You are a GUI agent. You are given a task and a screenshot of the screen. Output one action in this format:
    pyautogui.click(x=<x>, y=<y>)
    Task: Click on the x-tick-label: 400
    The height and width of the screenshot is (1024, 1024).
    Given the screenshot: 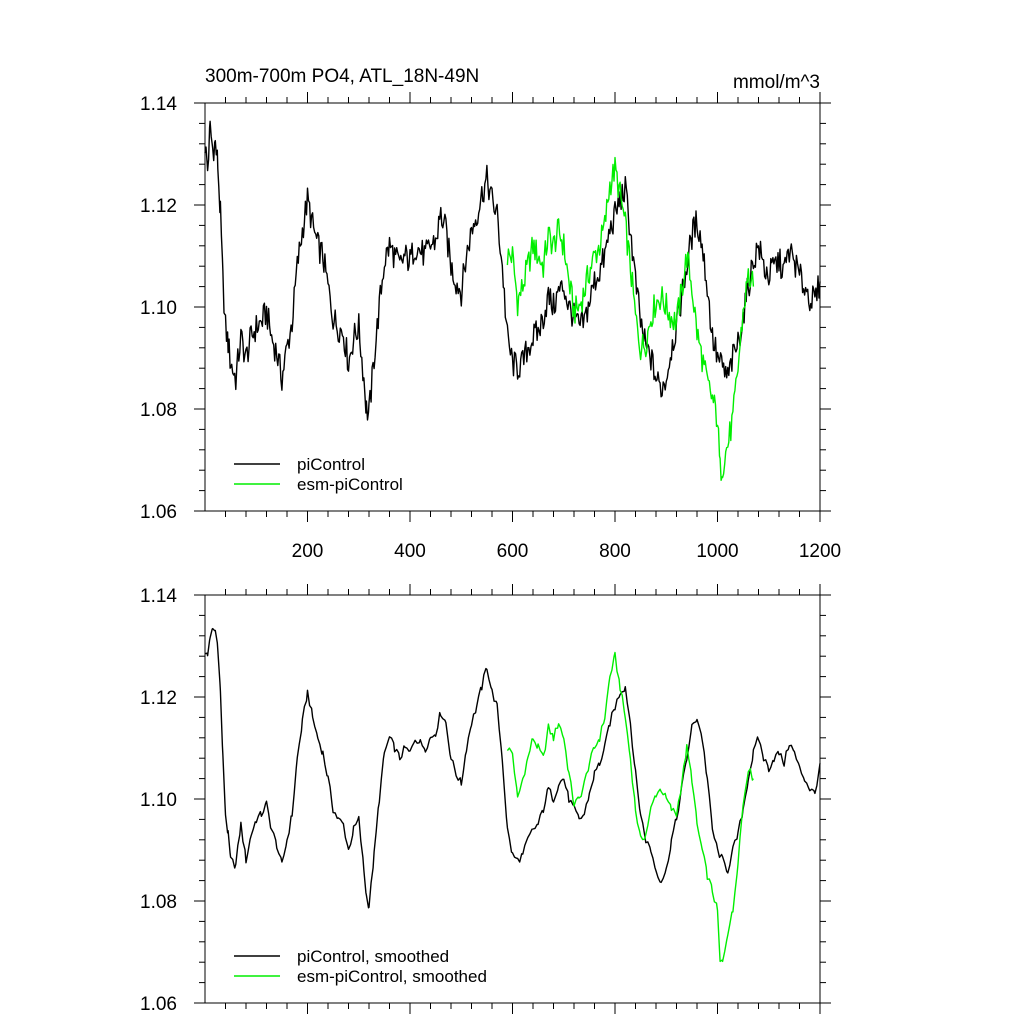 What is the action you would take?
    pyautogui.click(x=410, y=551)
    